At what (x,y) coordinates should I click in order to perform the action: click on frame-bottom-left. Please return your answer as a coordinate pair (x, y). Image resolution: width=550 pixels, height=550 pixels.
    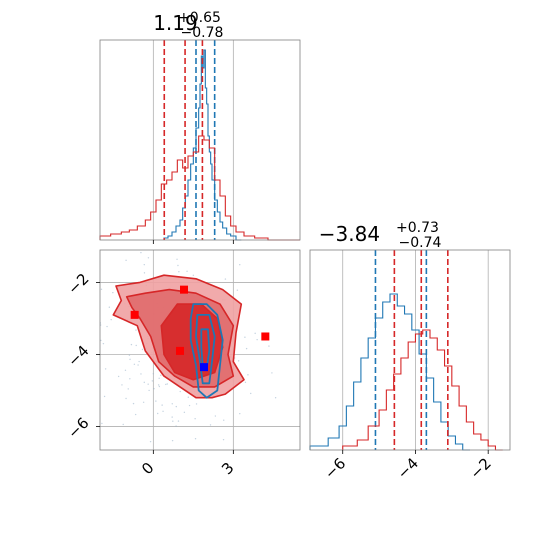
    Looking at the image, I should click on (200, 350).